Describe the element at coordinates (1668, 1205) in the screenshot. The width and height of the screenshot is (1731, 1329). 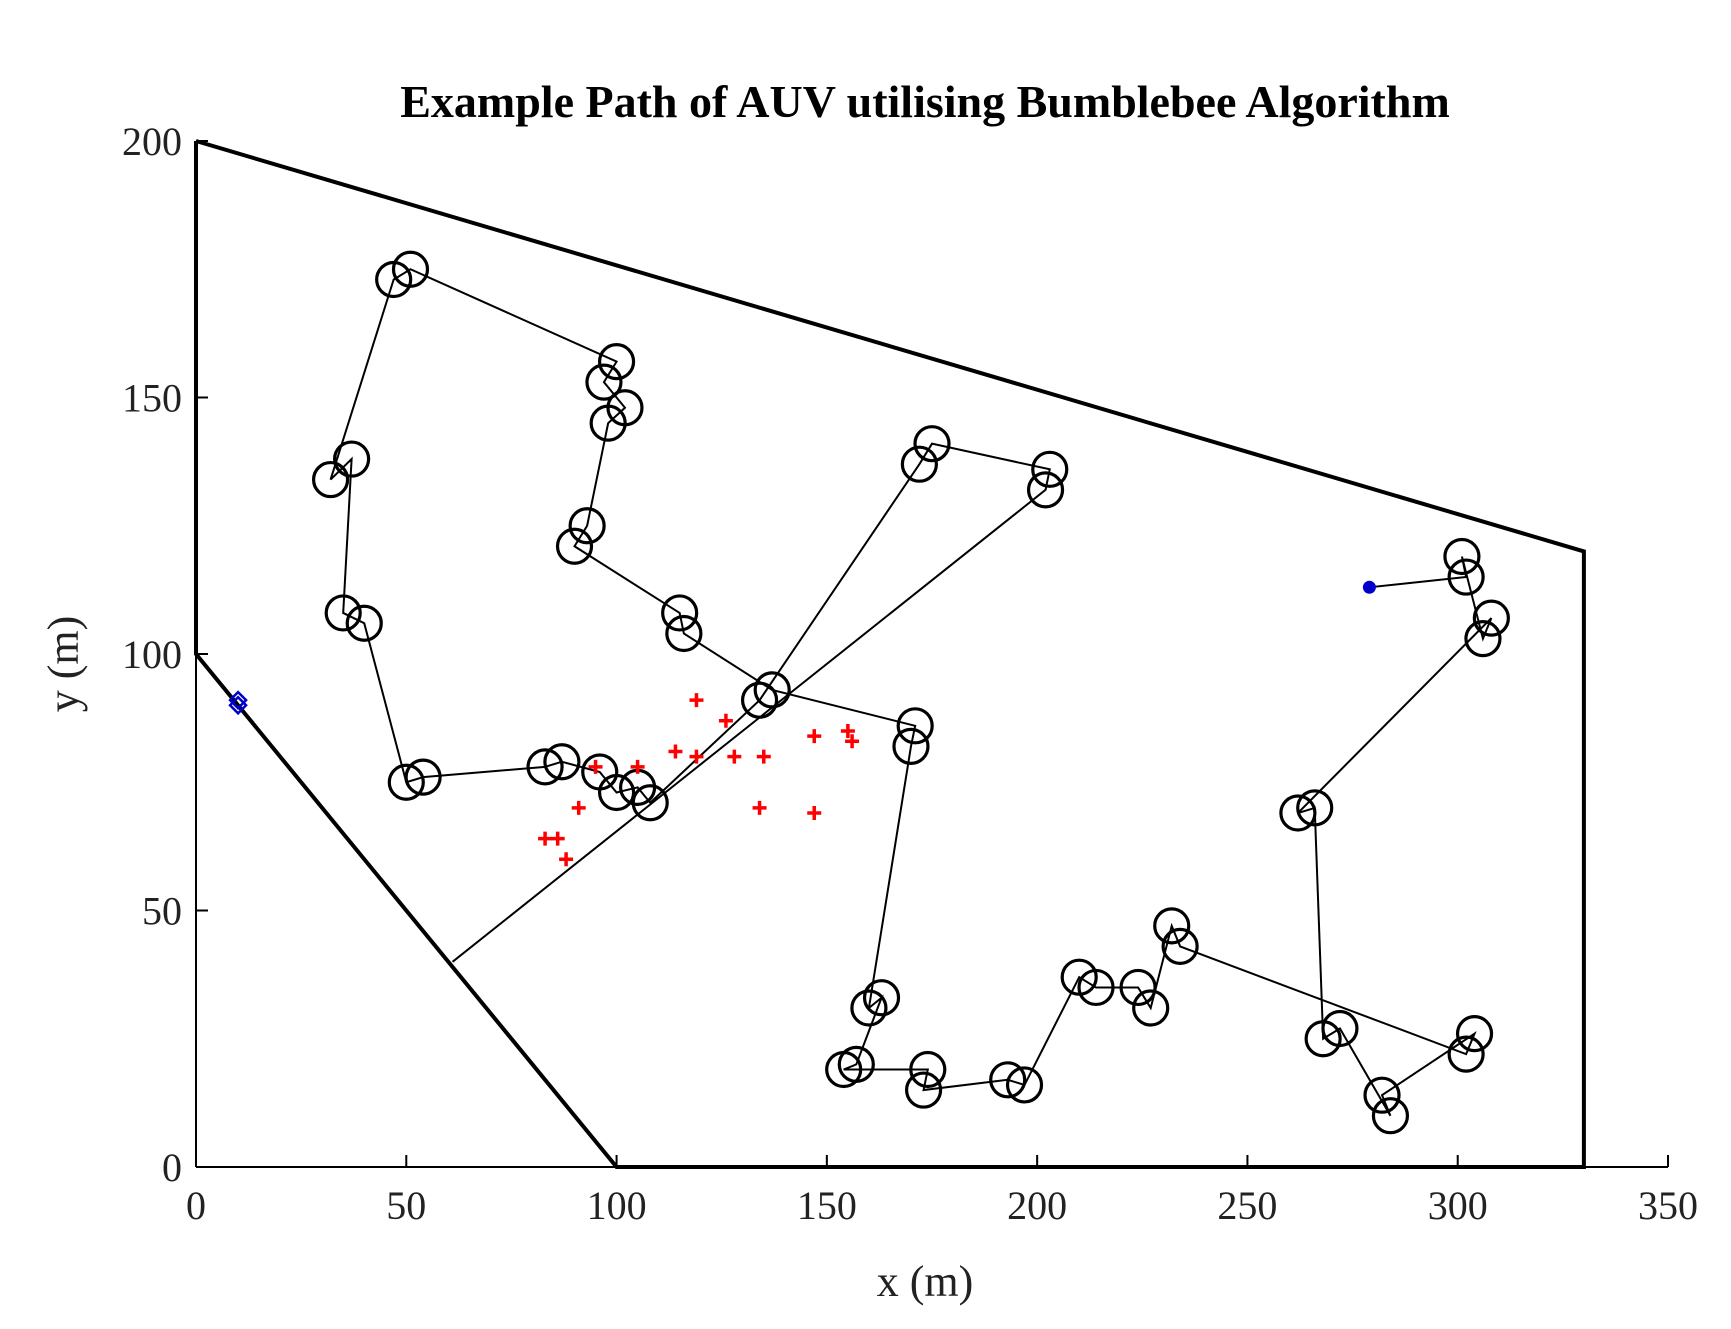
I see `x-tick-label: 350` at that location.